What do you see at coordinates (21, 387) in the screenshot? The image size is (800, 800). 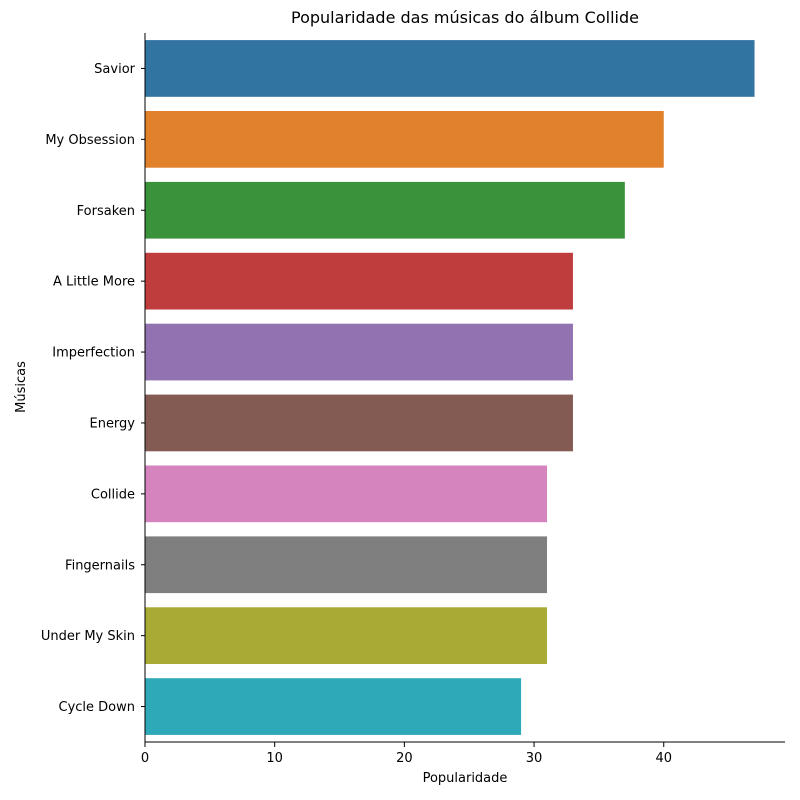 I see `y-axis-label: Músicas` at bounding box center [21, 387].